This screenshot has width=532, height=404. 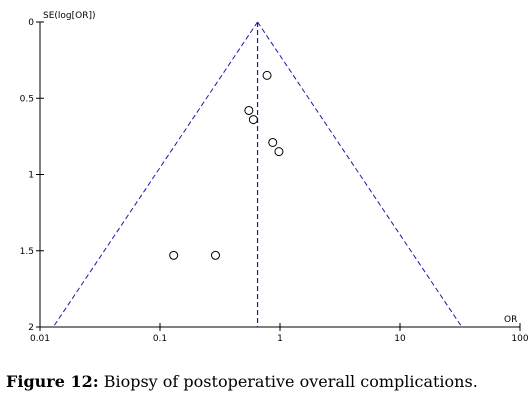 What do you see at coordinates (31, 176) in the screenshot?
I see `y-tick-label: 1` at bounding box center [31, 176].